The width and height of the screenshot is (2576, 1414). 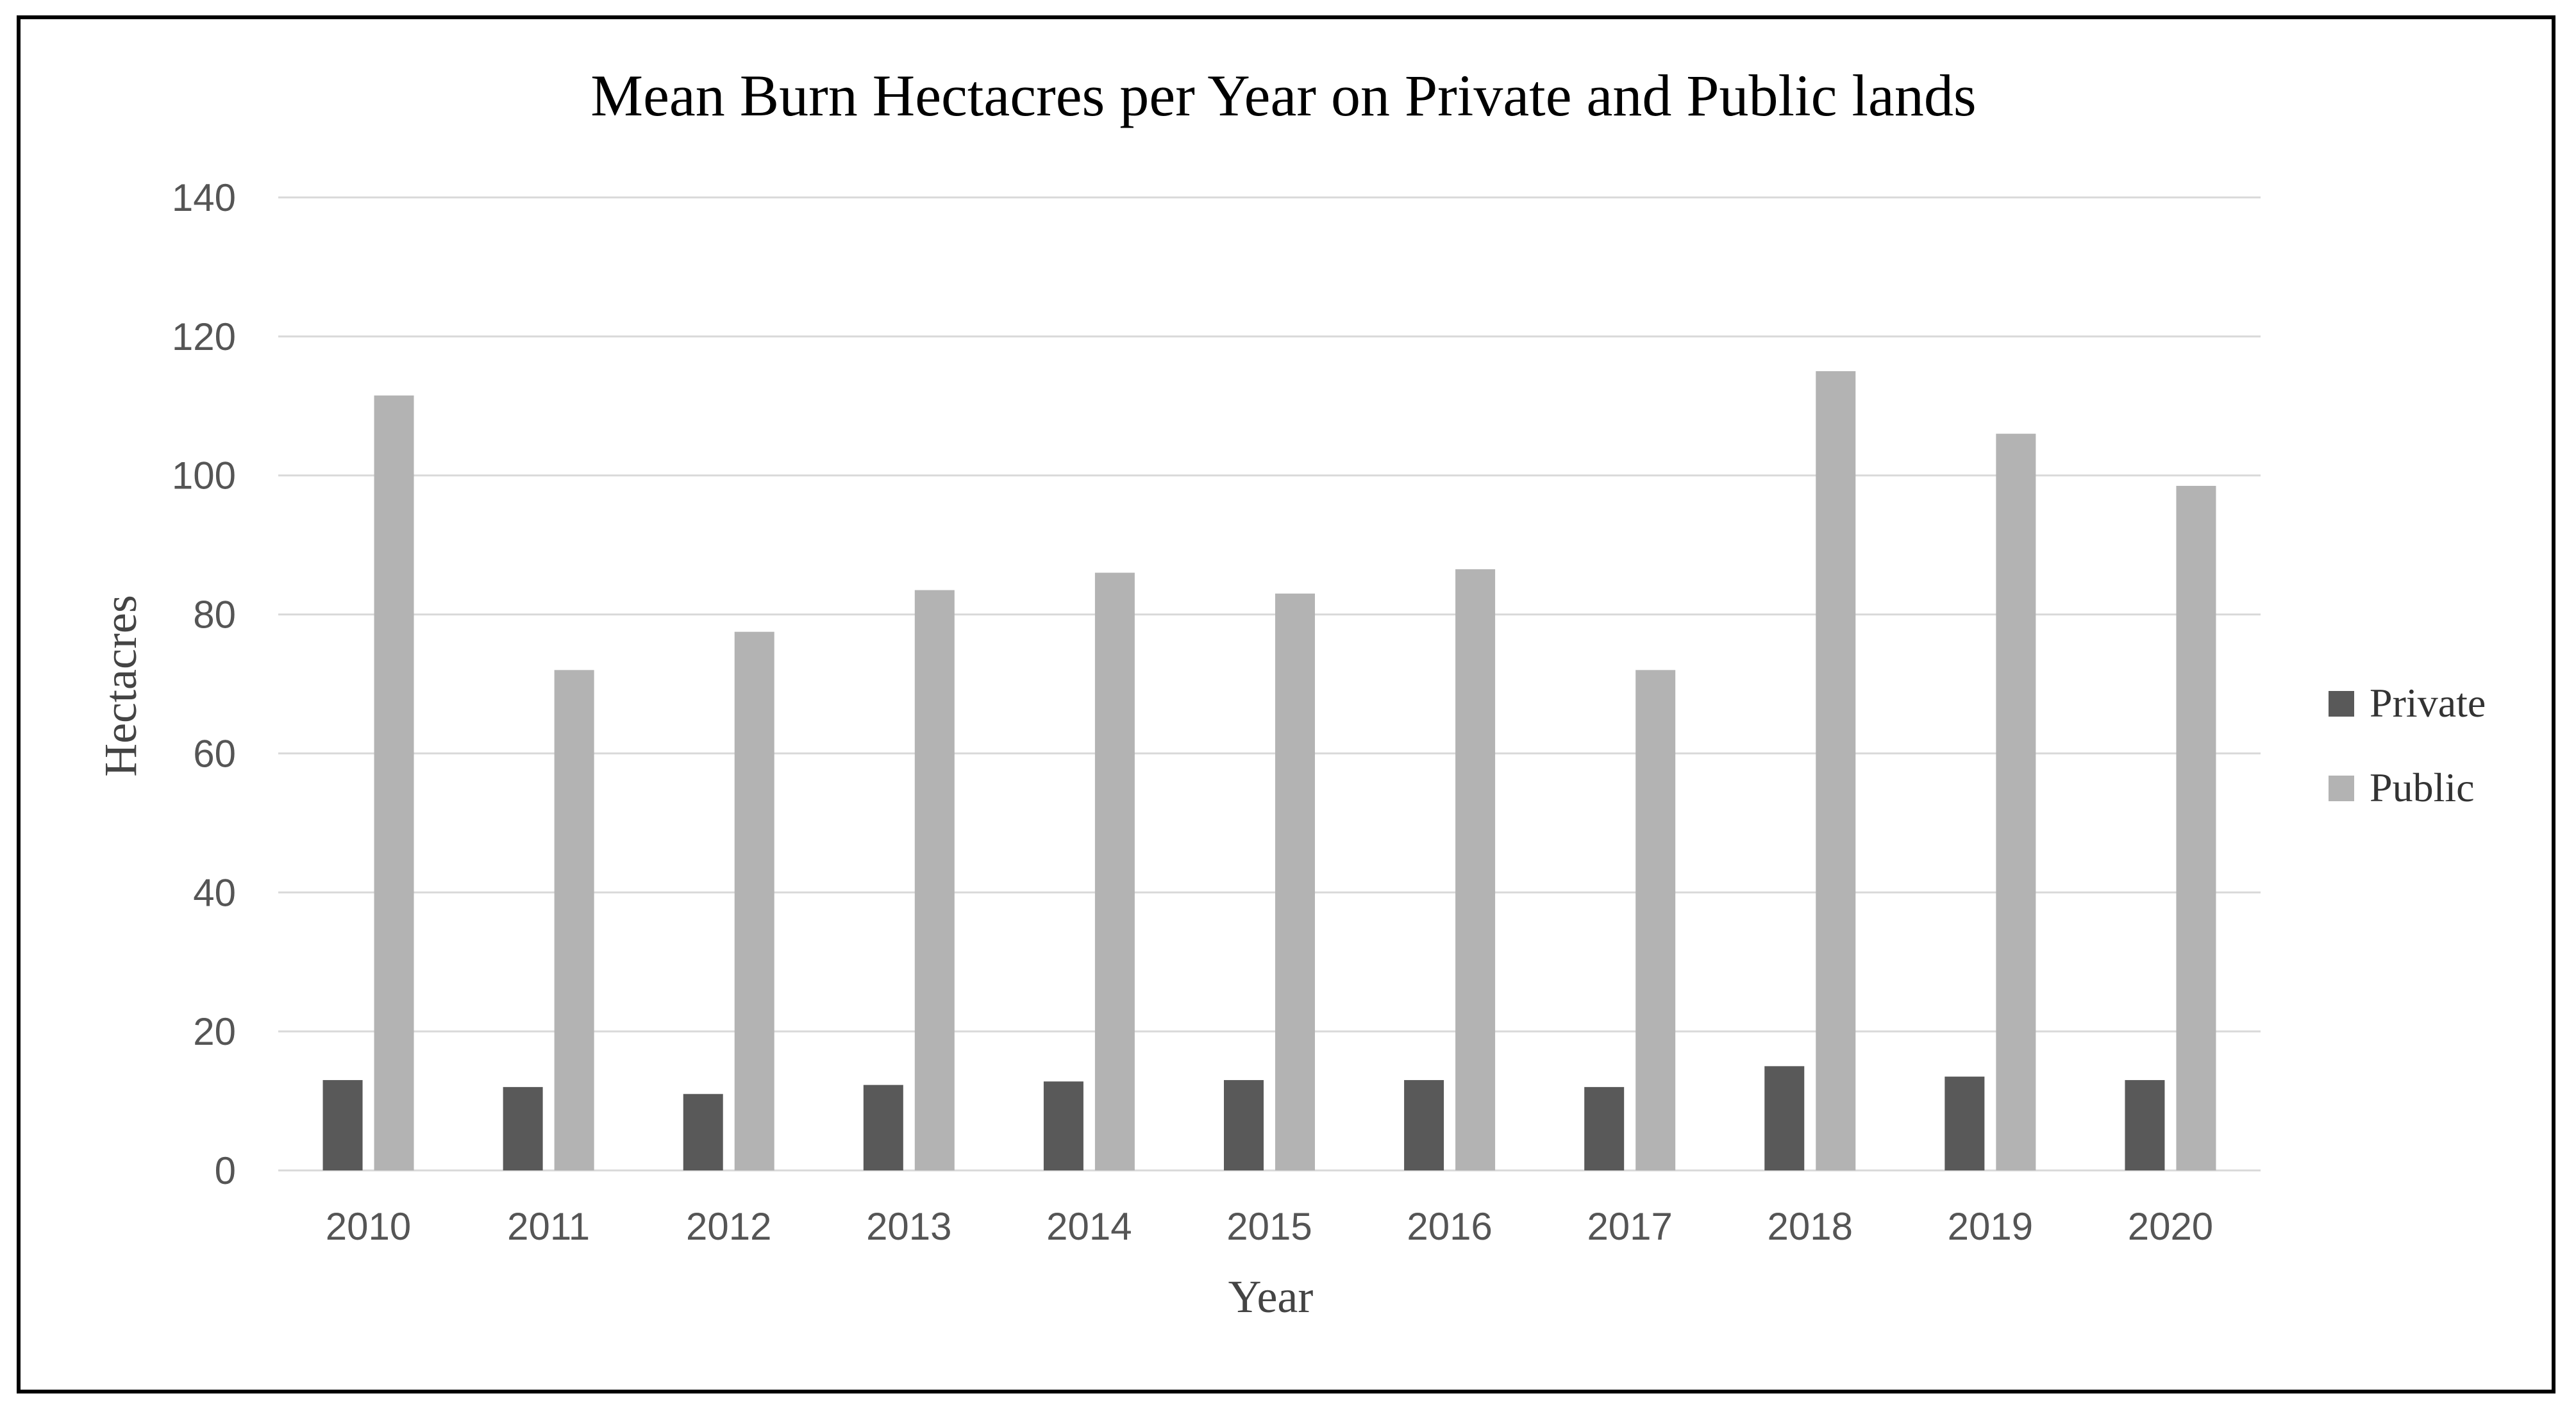 What do you see at coordinates (1784, 1118) in the screenshot?
I see `bar-private-2018` at bounding box center [1784, 1118].